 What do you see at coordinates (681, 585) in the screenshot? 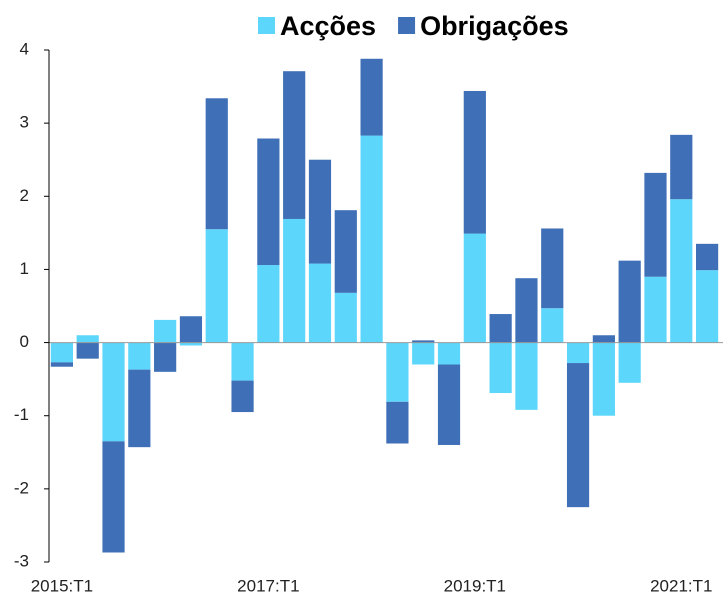
I see `x-tick-label: 2021:T1` at bounding box center [681, 585].